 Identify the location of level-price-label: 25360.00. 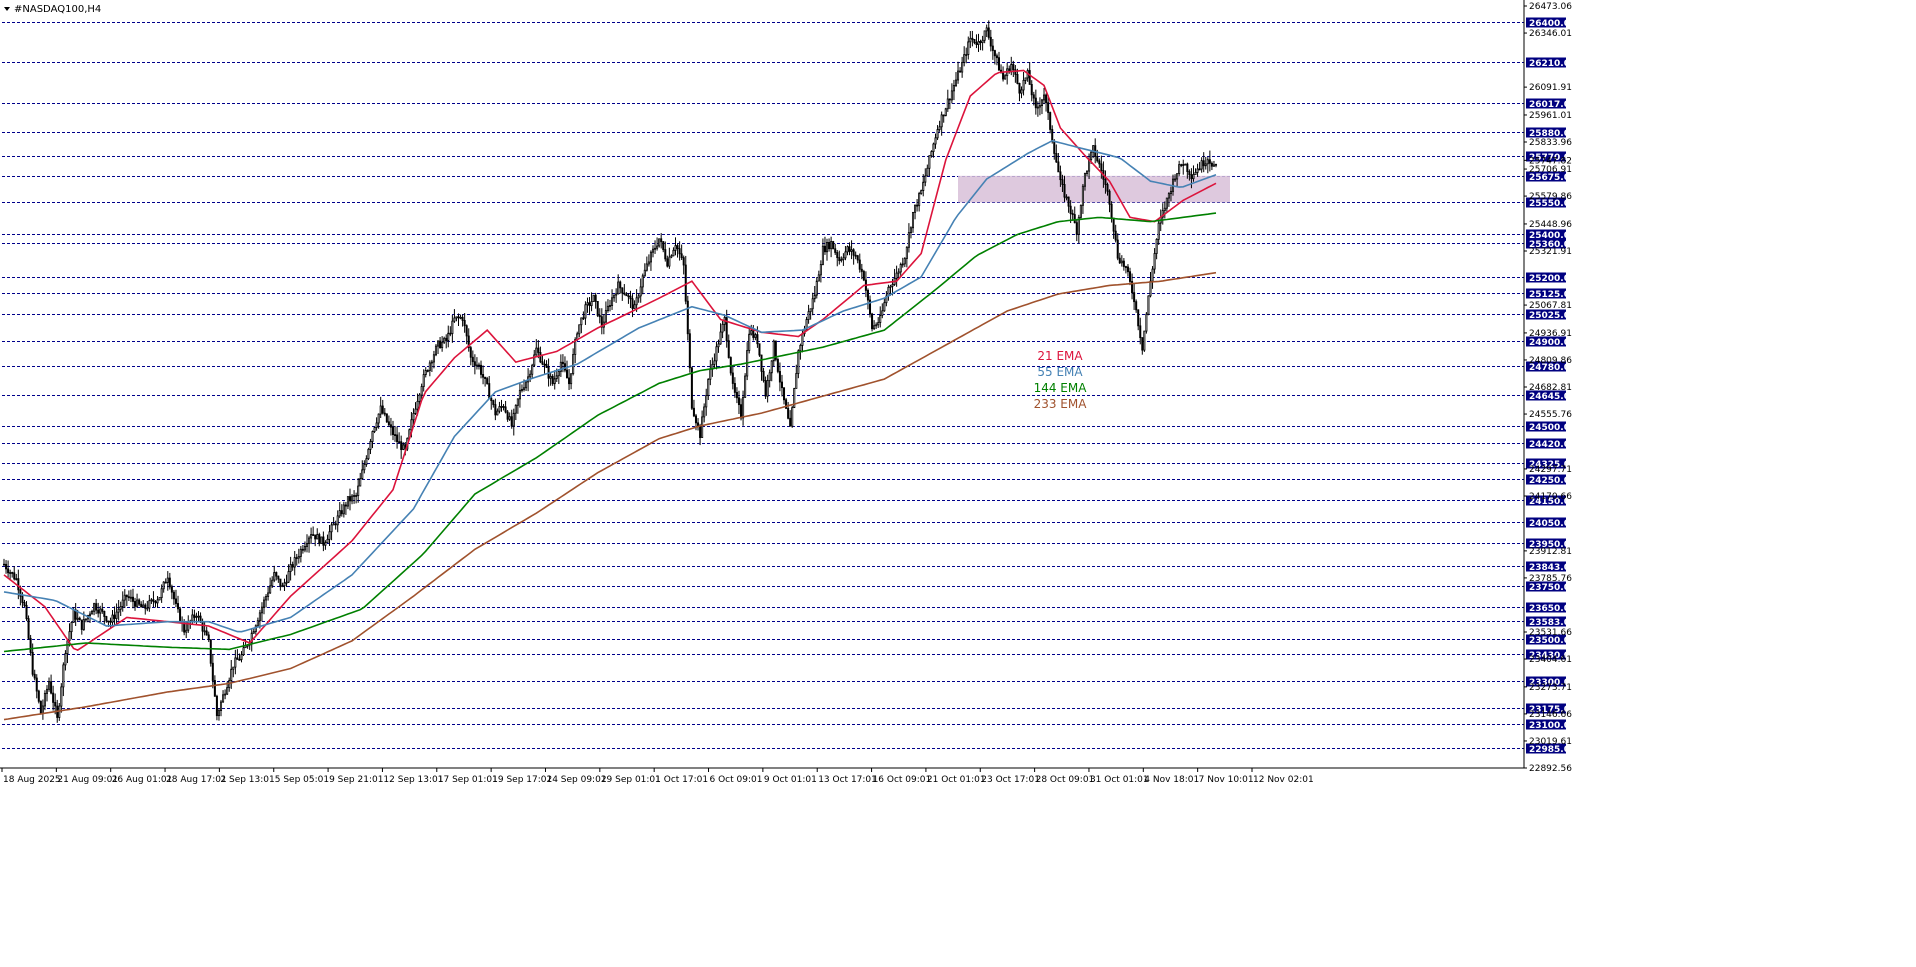
(1552, 245).